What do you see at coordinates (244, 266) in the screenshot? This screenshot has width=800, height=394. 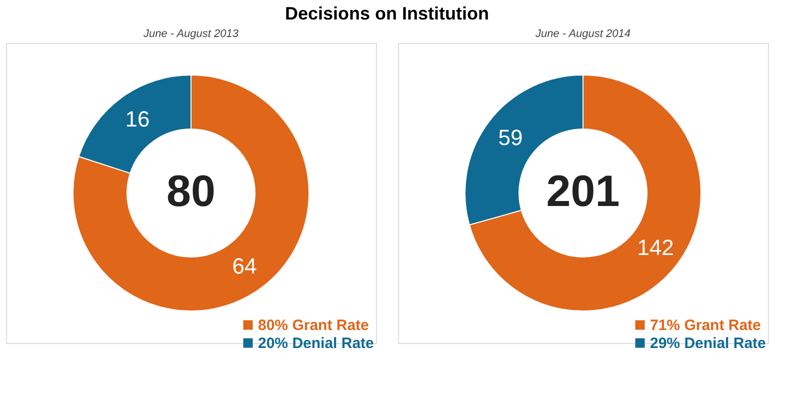 I see `data-label: 64` at bounding box center [244, 266].